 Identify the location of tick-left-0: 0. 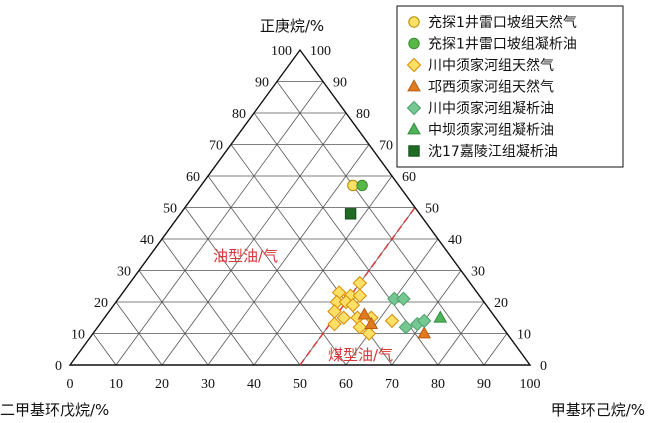
(58, 366).